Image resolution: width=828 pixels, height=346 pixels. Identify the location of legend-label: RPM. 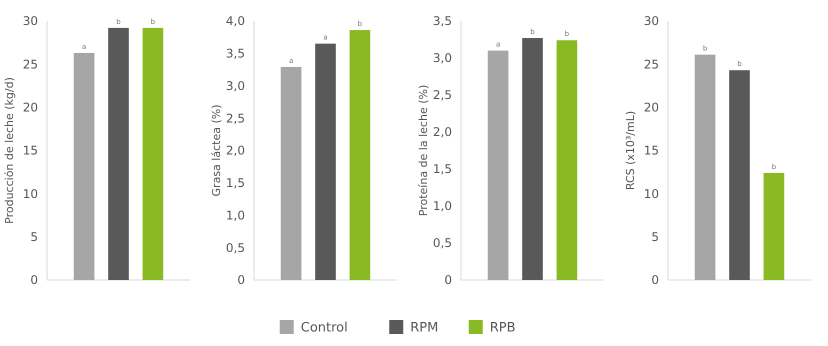
(424, 328).